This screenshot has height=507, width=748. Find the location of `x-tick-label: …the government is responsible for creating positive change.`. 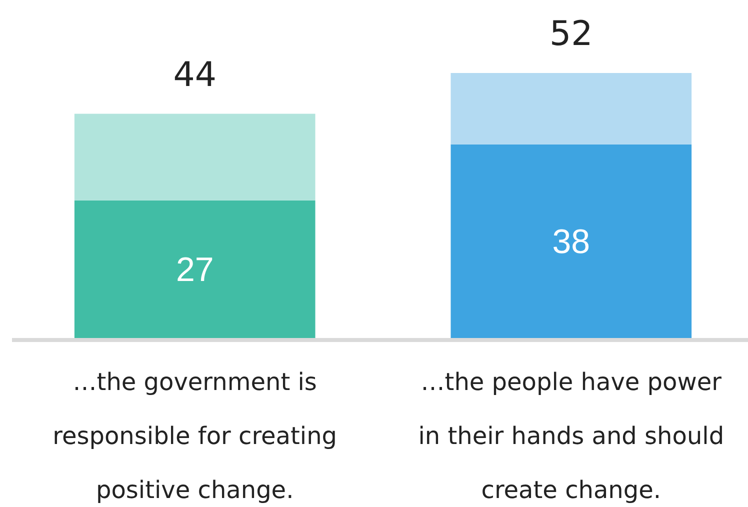

x-tick-label: …the government is responsible for creating positive change. is located at coordinates (195, 436).